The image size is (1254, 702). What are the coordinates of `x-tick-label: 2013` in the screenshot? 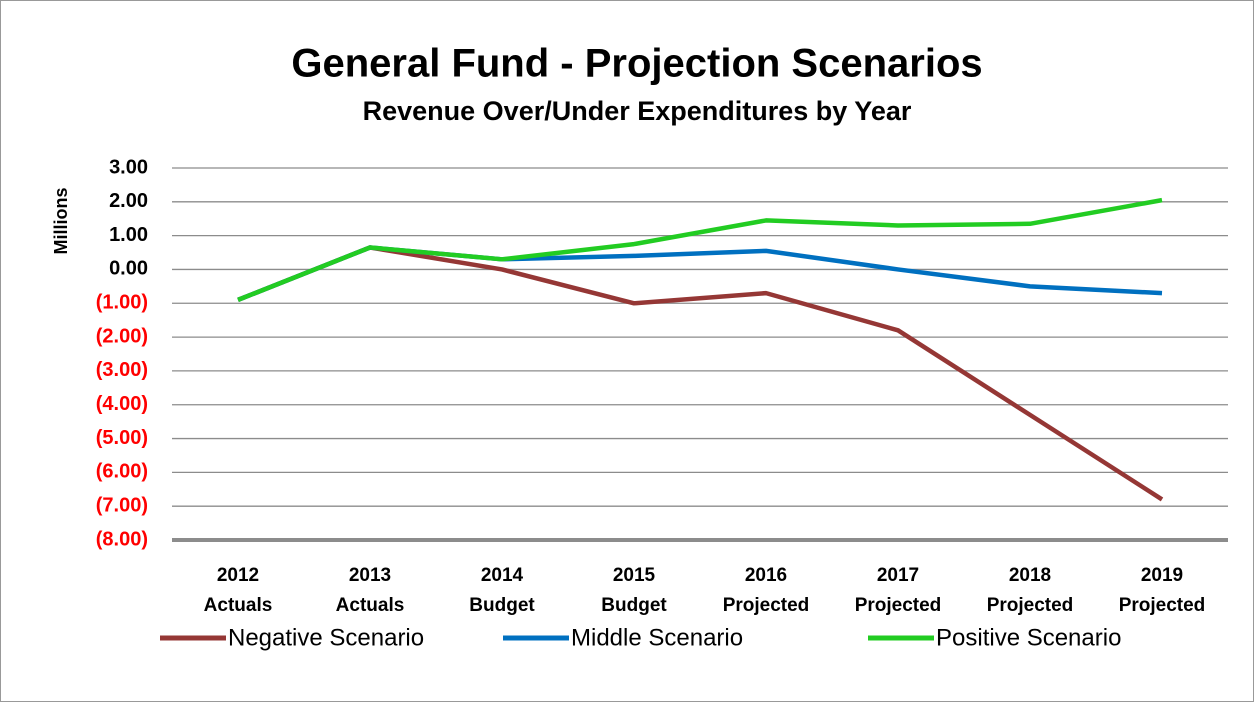 It's located at (370, 575).